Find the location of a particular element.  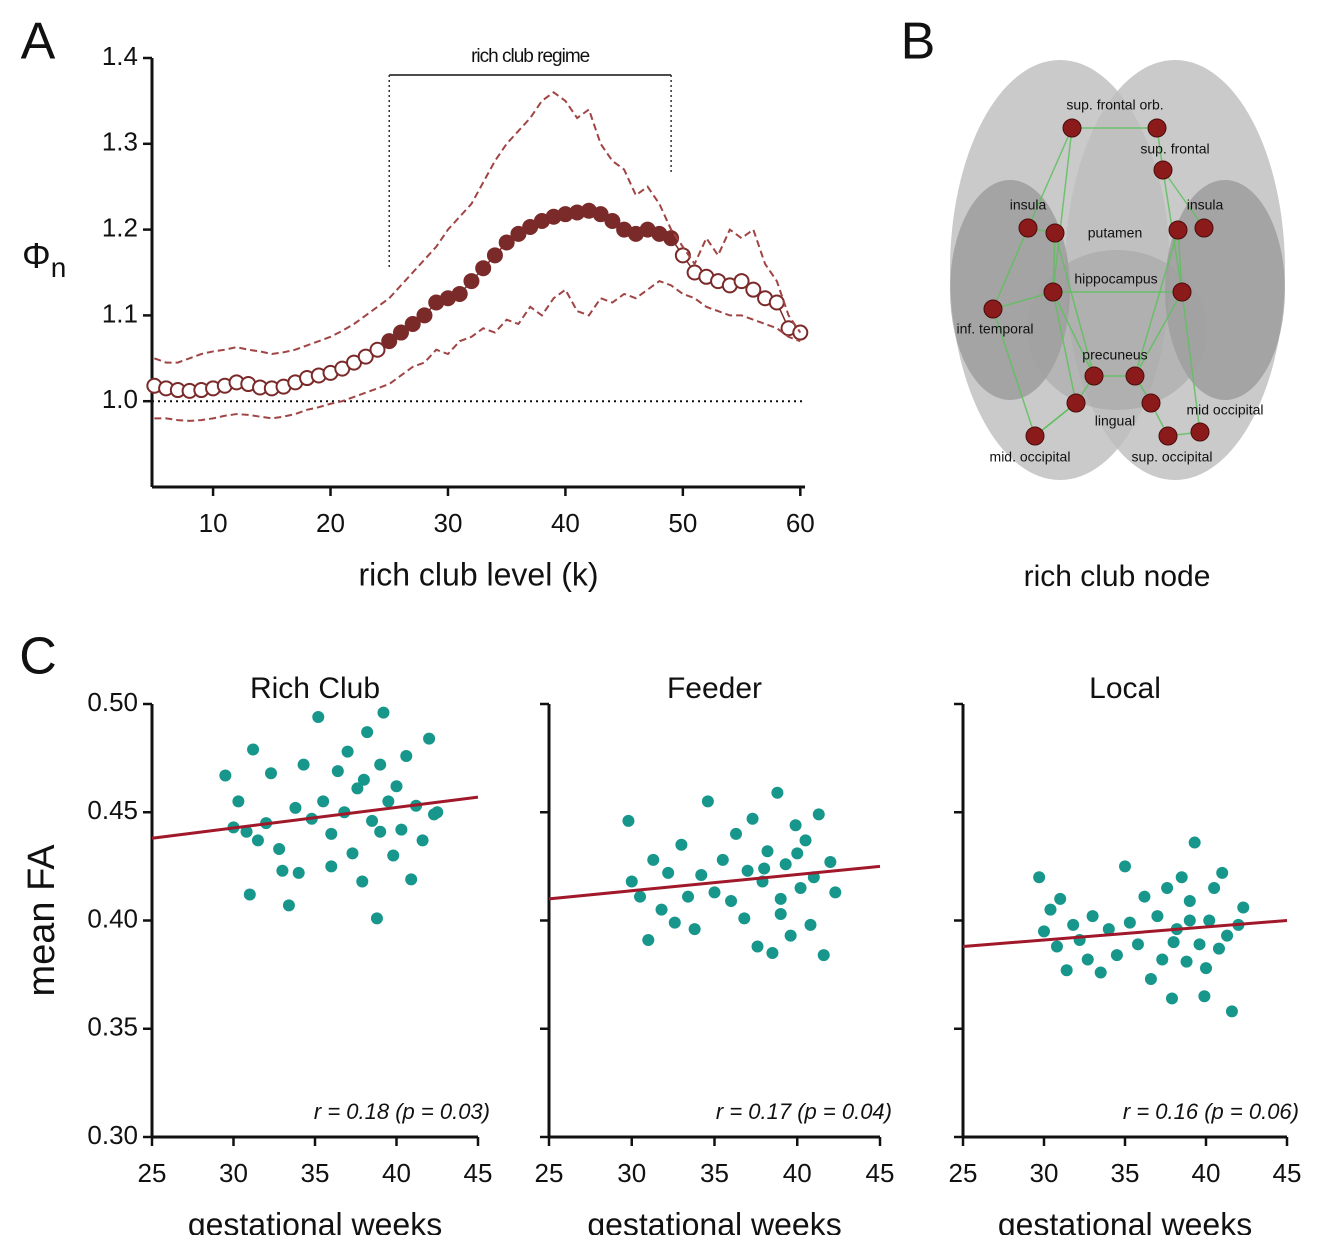

panel-label: A is located at coordinates (38, 42).